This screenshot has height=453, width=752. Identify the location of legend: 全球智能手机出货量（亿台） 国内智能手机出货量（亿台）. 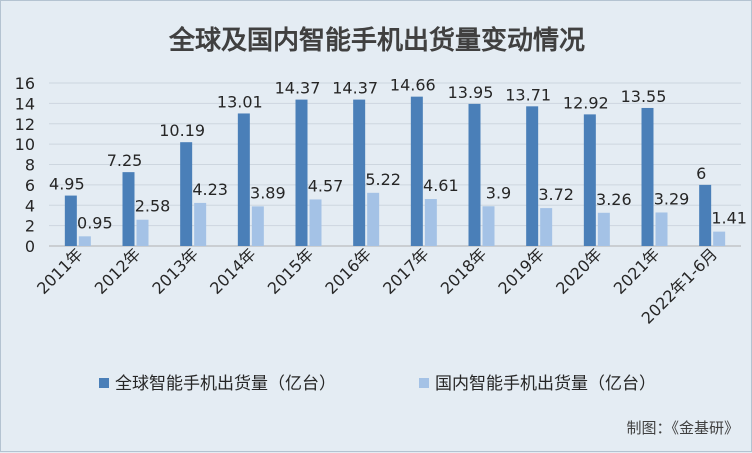
(377, 384).